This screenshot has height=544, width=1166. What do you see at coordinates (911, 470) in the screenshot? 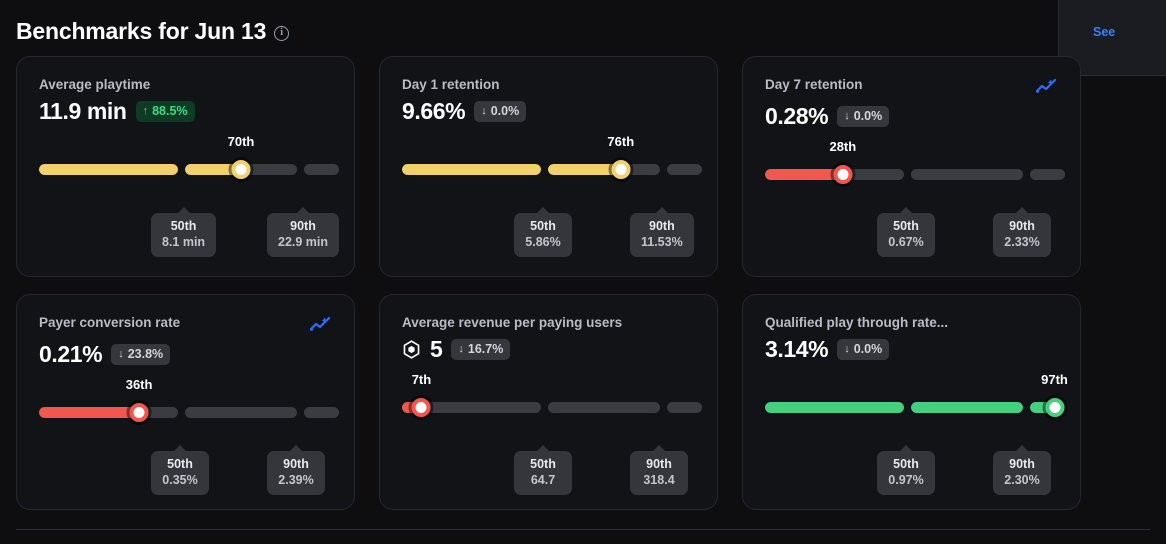
I see `reference-callouts: 50th 0.97% 90th 2.30%` at bounding box center [911, 470].